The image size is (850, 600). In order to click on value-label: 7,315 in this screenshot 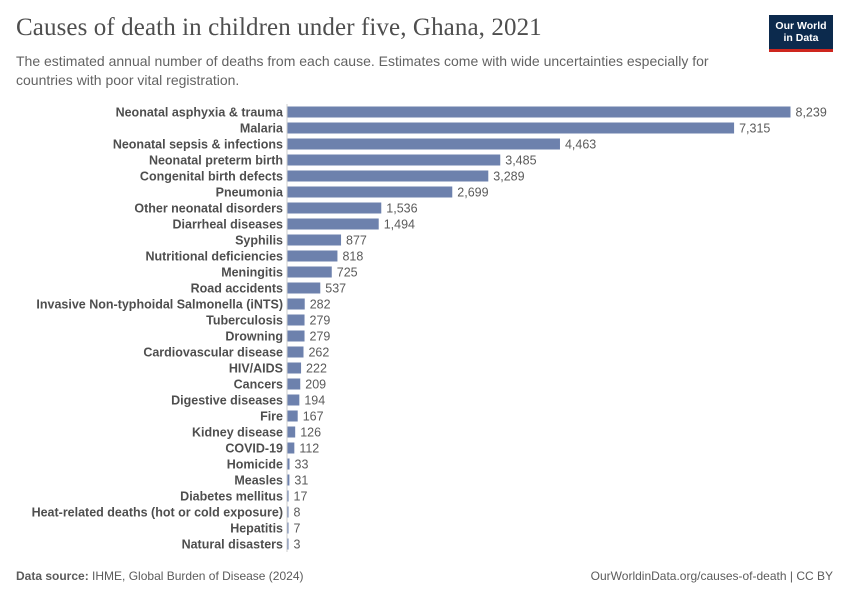, I will do `click(754, 129)`.